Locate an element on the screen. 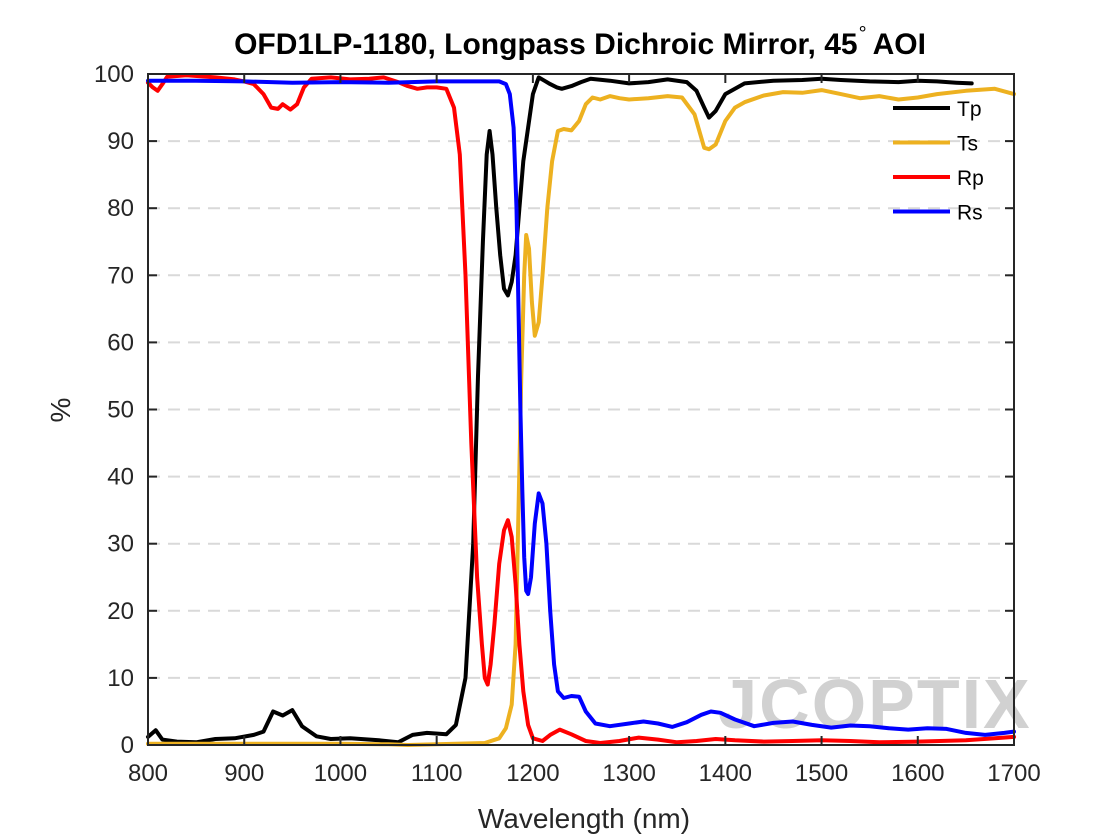 The height and width of the screenshot is (840, 1120). y-tick-label-30: 30 is located at coordinates (120, 544).